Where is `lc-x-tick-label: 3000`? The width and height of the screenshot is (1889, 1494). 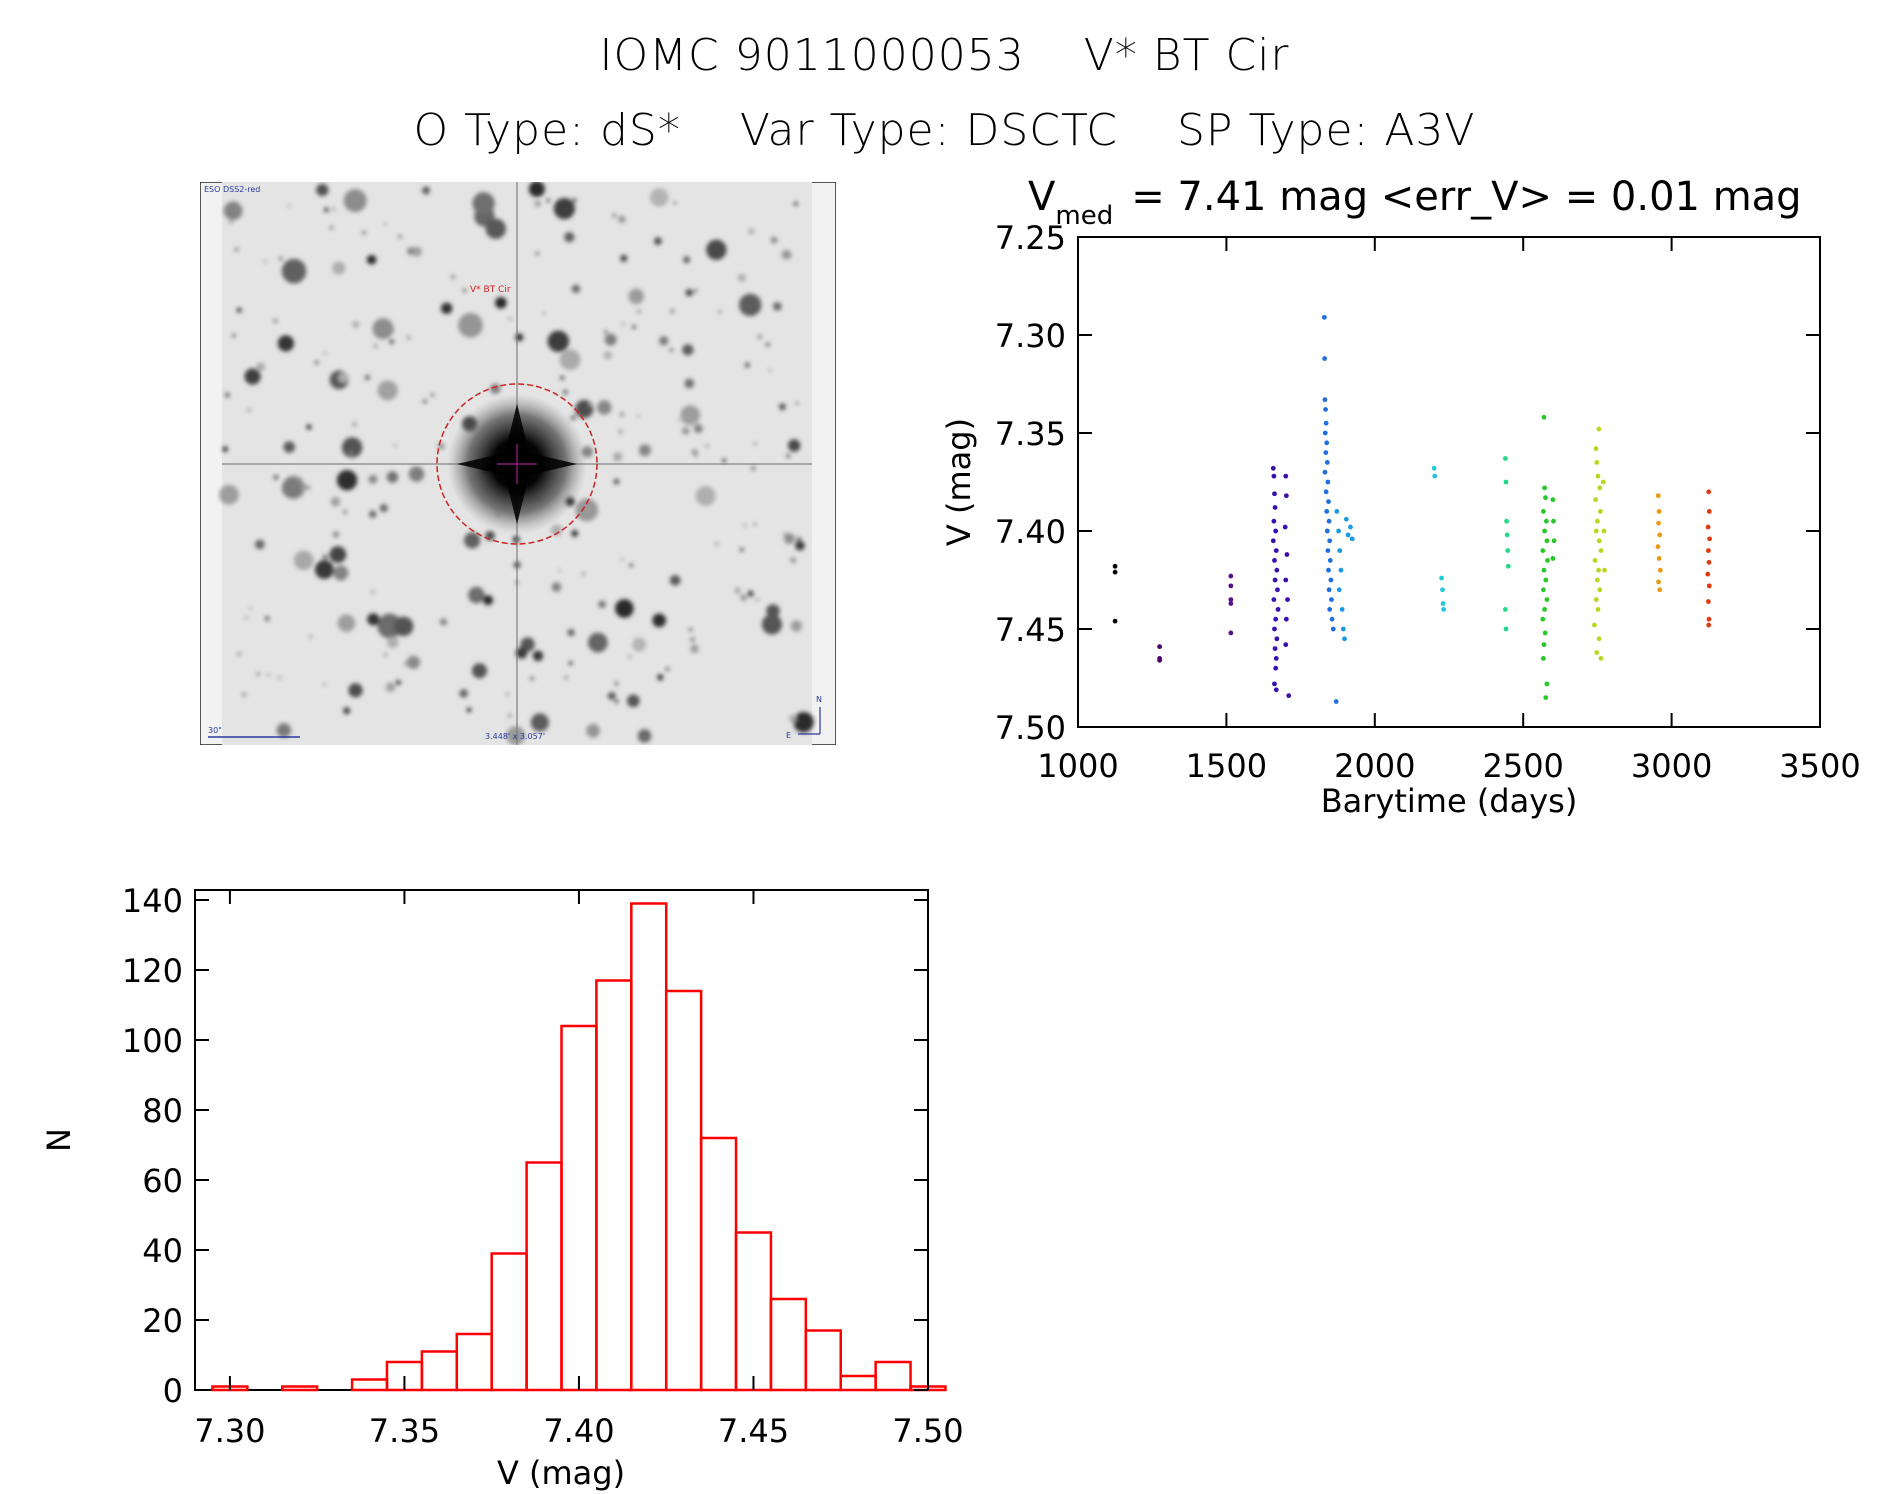
lc-x-tick-label: 3000 is located at coordinates (1671, 766).